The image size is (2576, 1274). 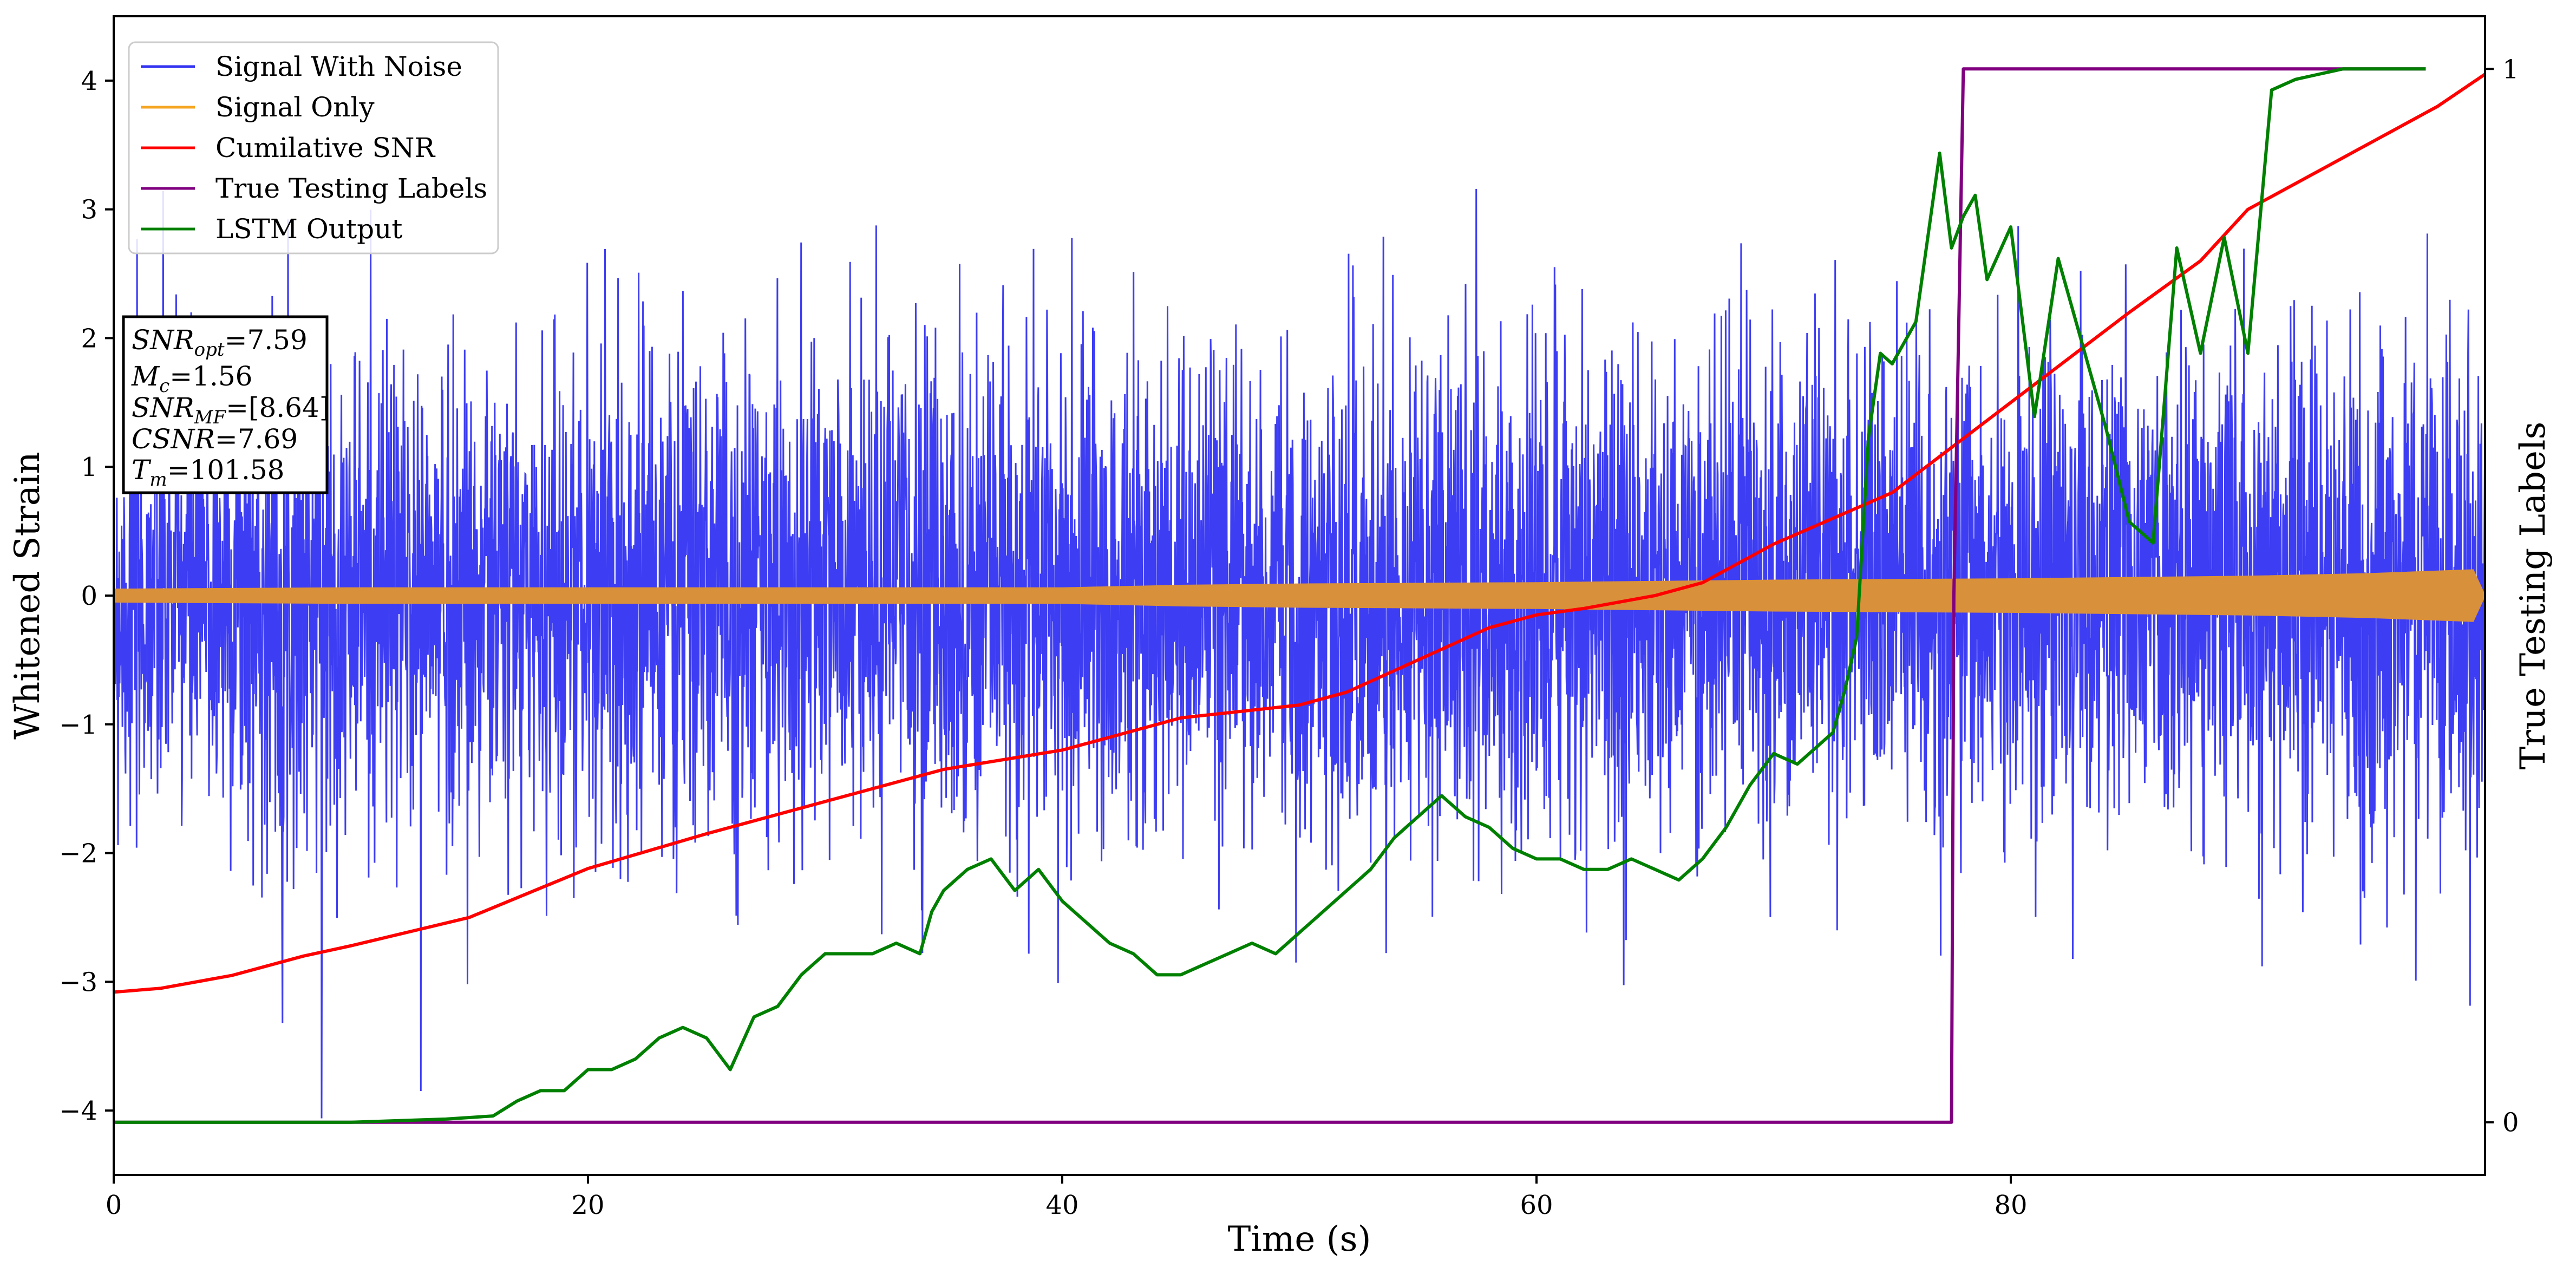 I want to click on legend-label-signal-with-noise: Signal With Noise, so click(x=338, y=66).